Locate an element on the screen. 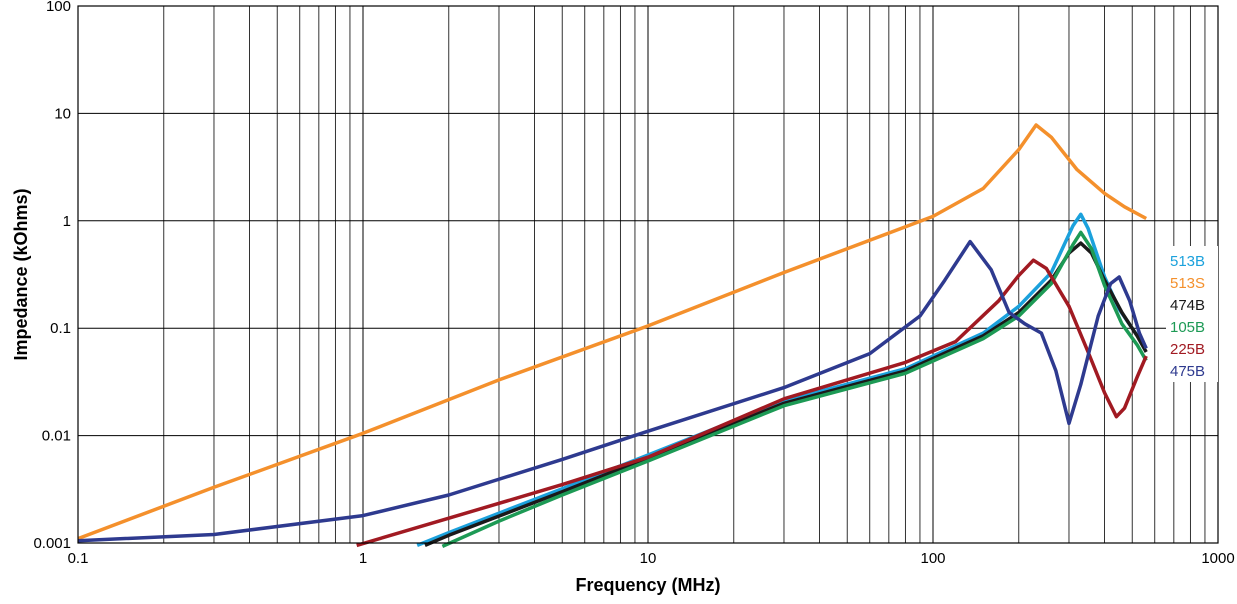 The width and height of the screenshot is (1237, 604). legend-item-475b: 475B is located at coordinates (1187, 371).